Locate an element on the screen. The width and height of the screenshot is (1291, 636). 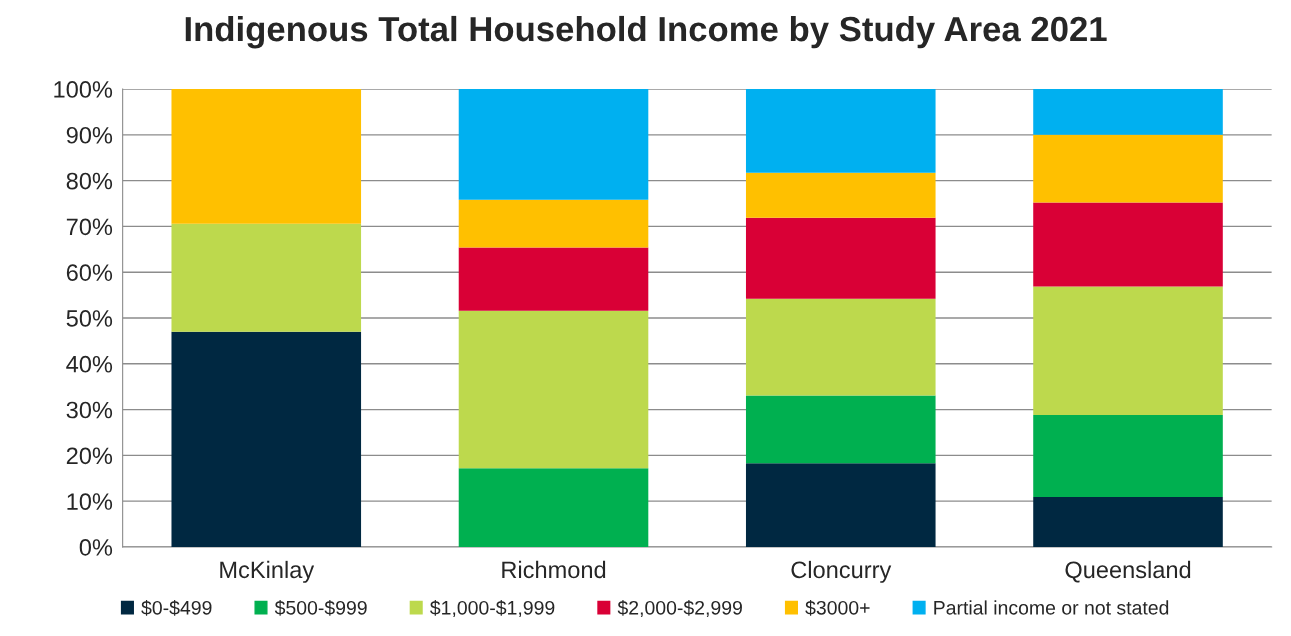
y-tick-label: 60% is located at coordinates (89, 272).